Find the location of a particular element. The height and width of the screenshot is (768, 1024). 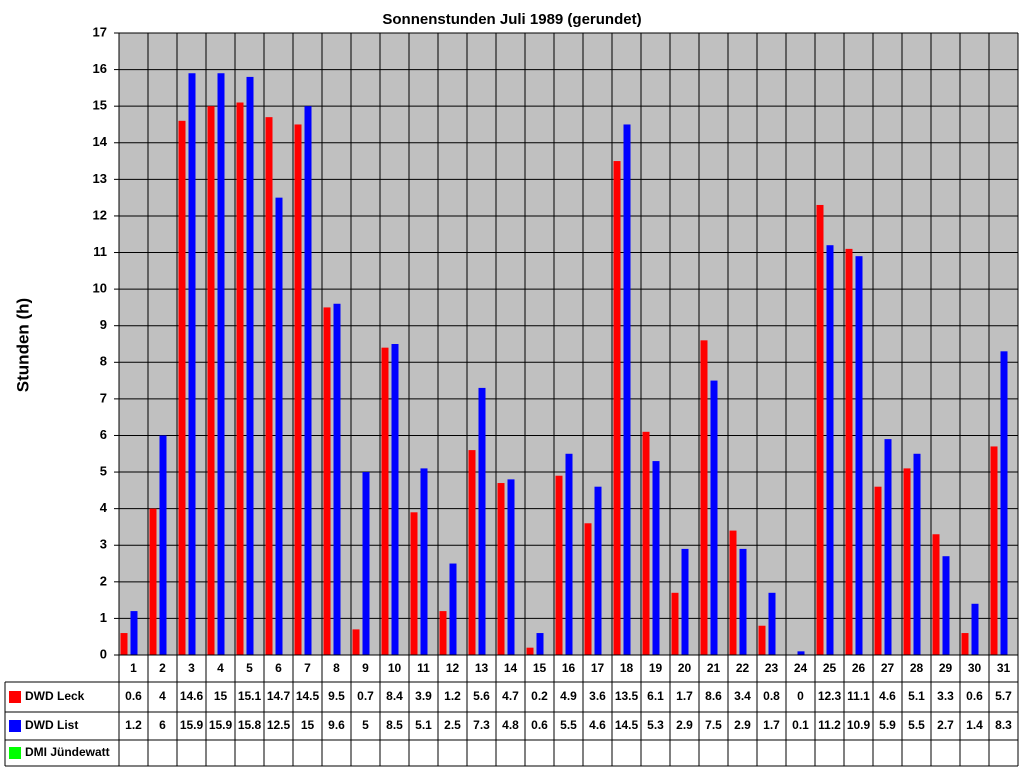

table-cell: 14.7 is located at coordinates (279, 696).